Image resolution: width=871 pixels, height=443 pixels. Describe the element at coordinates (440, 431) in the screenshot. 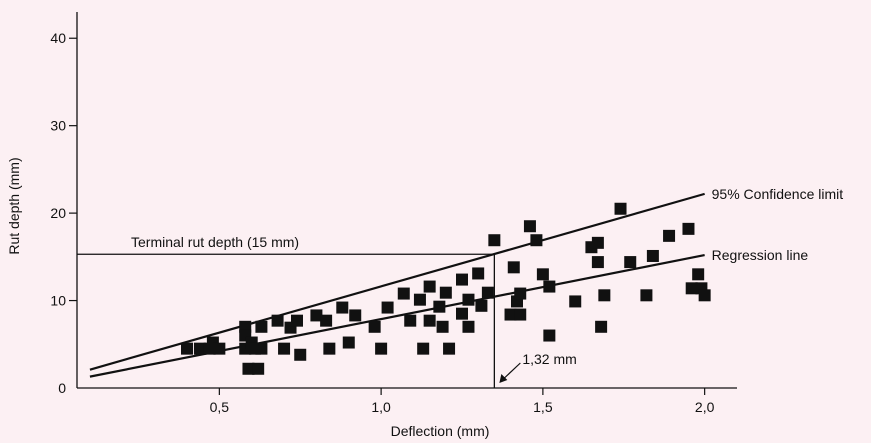

I see `x-axis-label: Deflection (mm)` at that location.